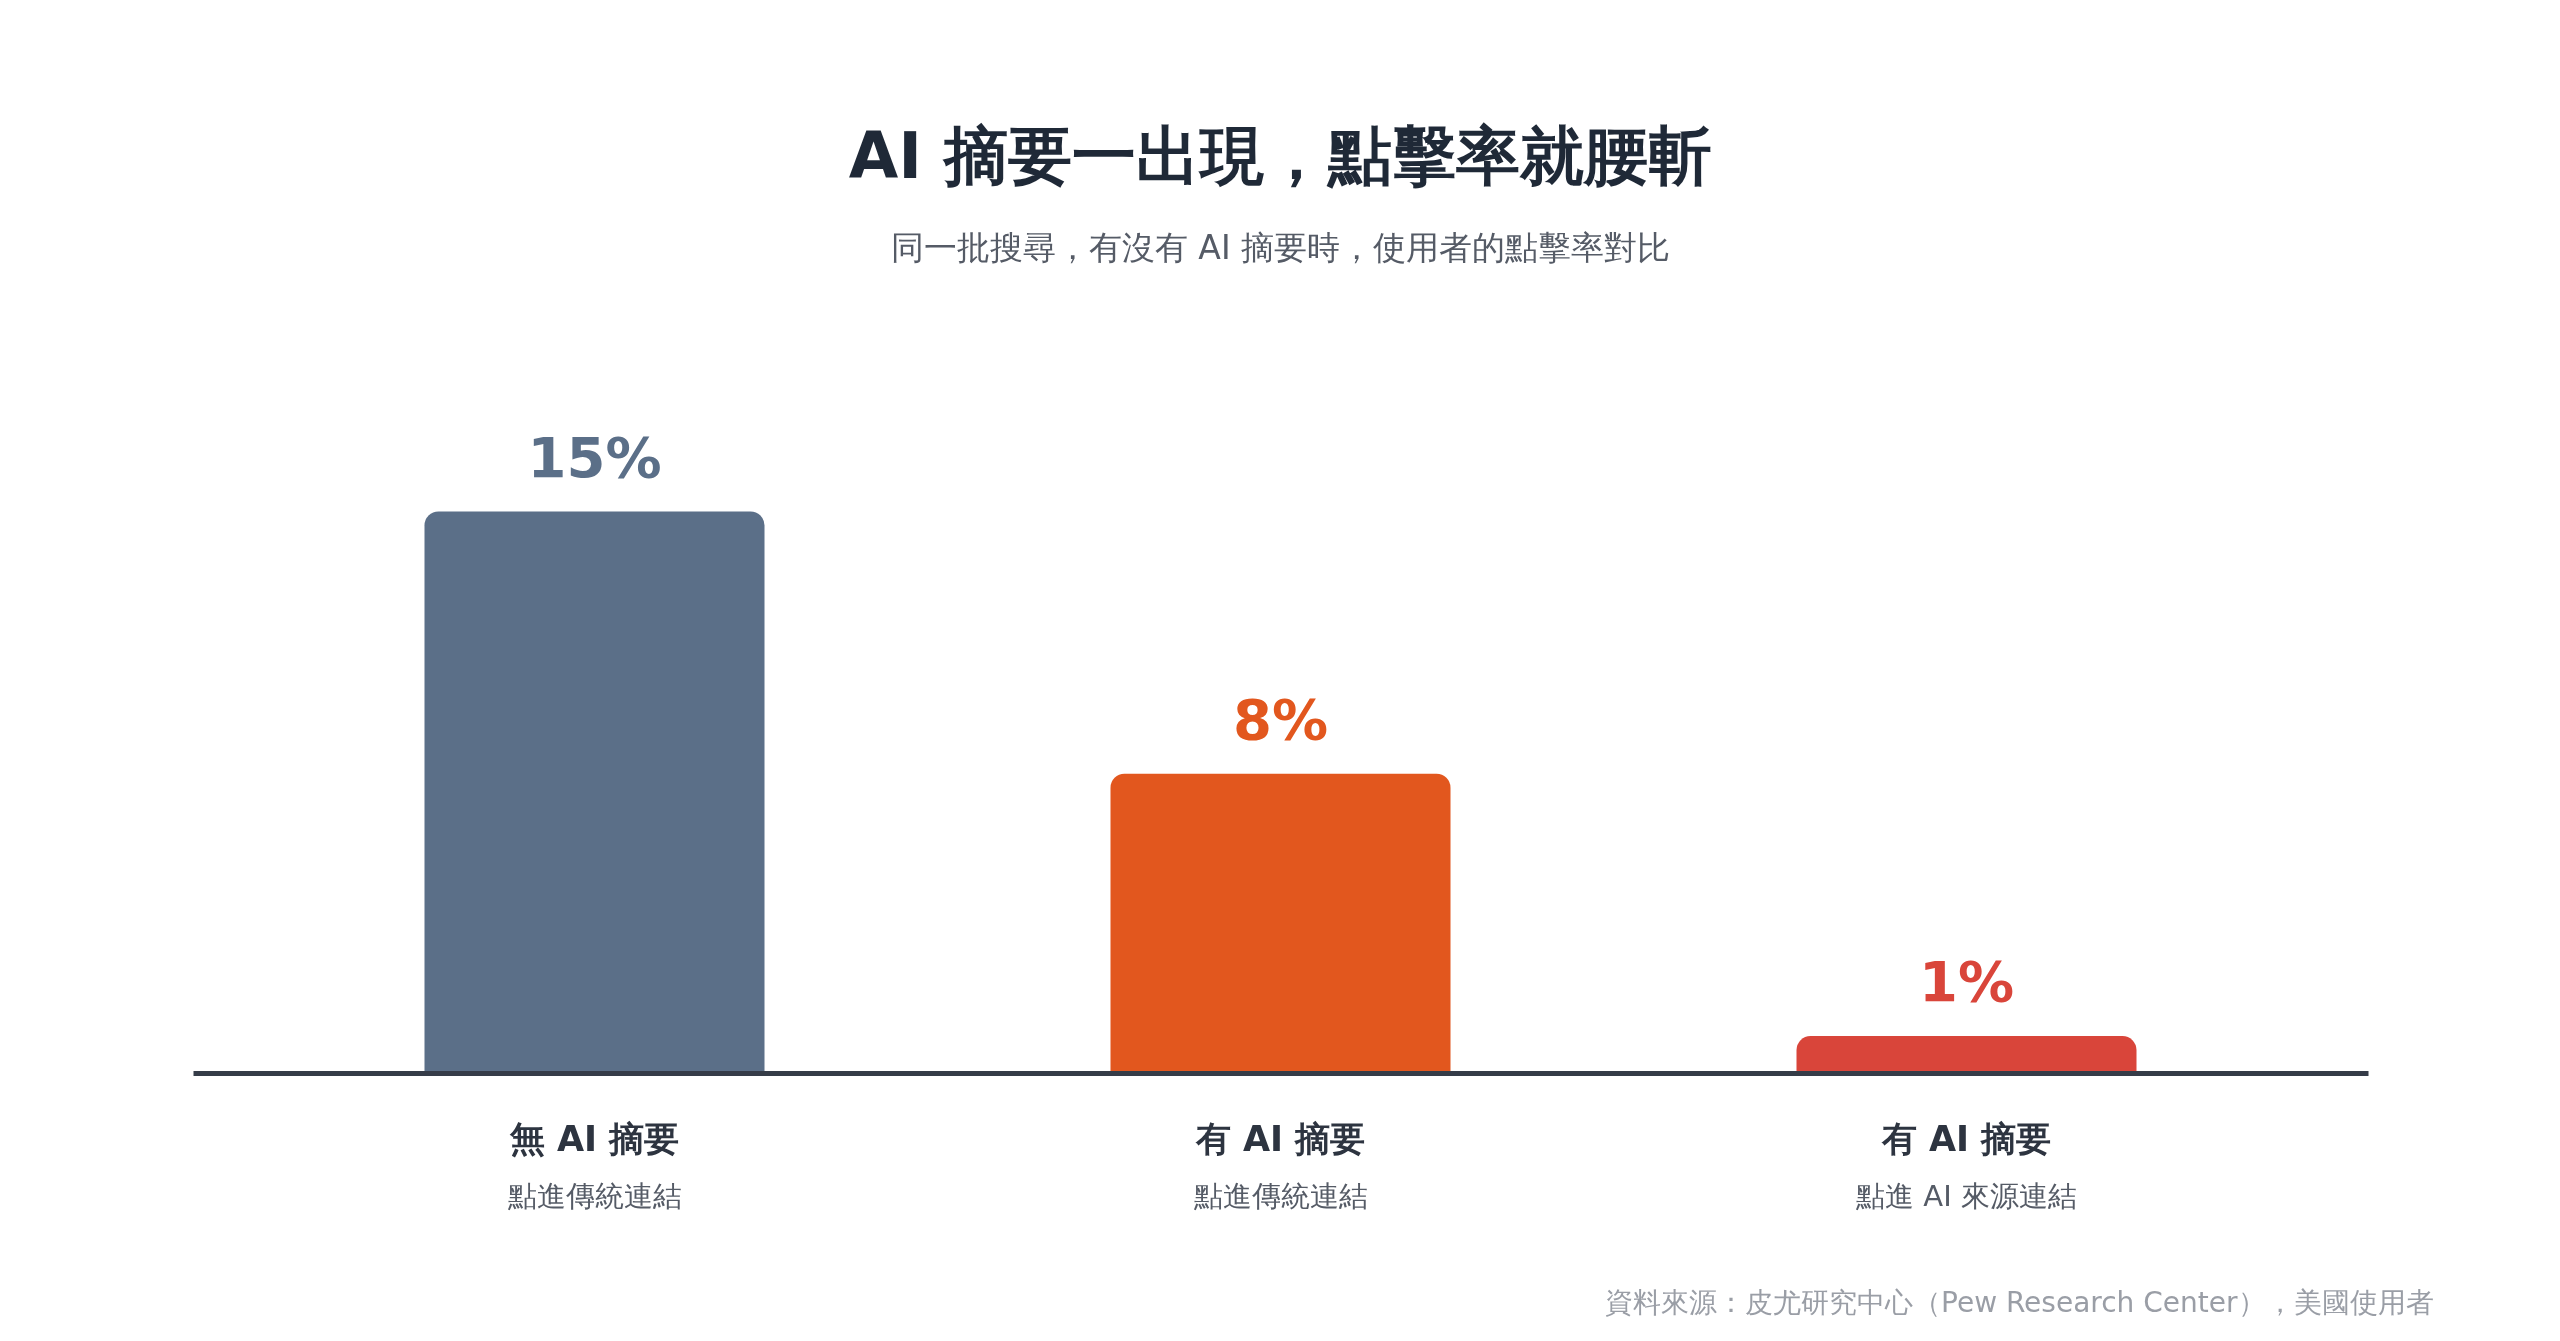 The width and height of the screenshot is (2560, 1341). What do you see at coordinates (594, 457) in the screenshot?
I see `data-label: 15%` at bounding box center [594, 457].